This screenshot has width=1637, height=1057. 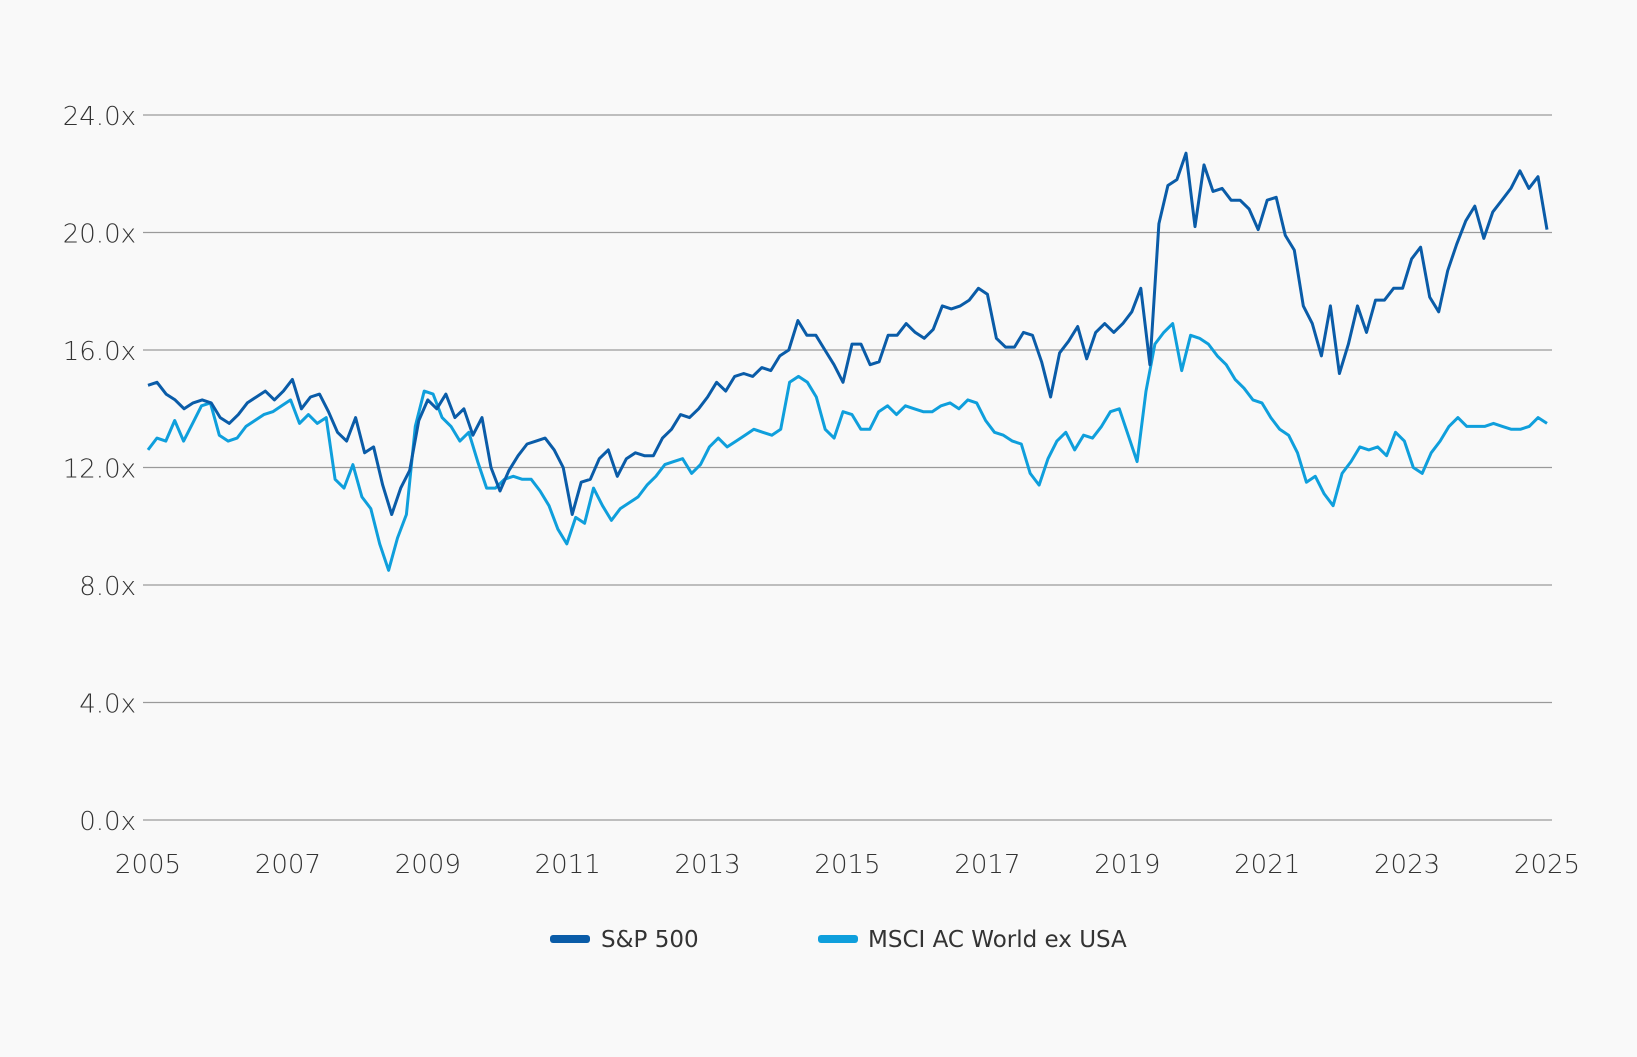 I want to click on y-axis-tick-labels: 0.0x 4.0x 8.0x 12.0x 16.0x 20.0x 24.0x, so click(x=99, y=469).